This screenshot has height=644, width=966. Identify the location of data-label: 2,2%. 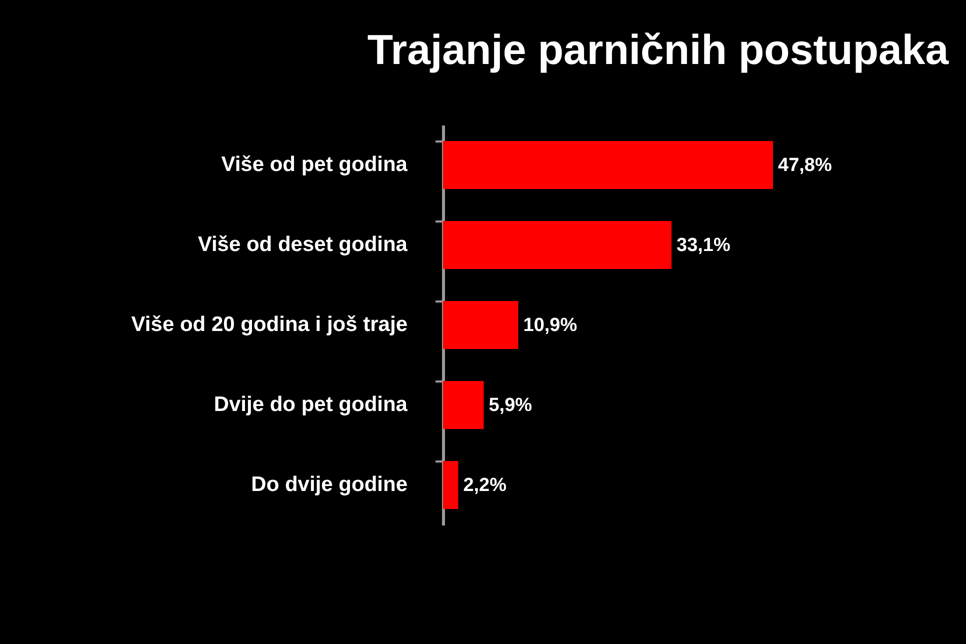
(485, 485).